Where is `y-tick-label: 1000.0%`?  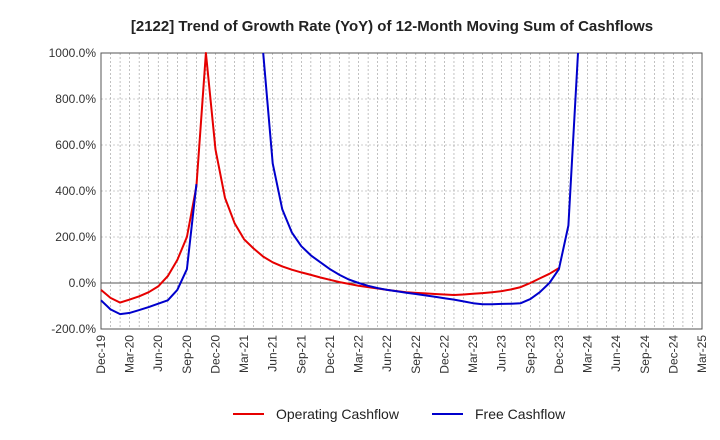 y-tick-label: 1000.0% is located at coordinates (73, 53).